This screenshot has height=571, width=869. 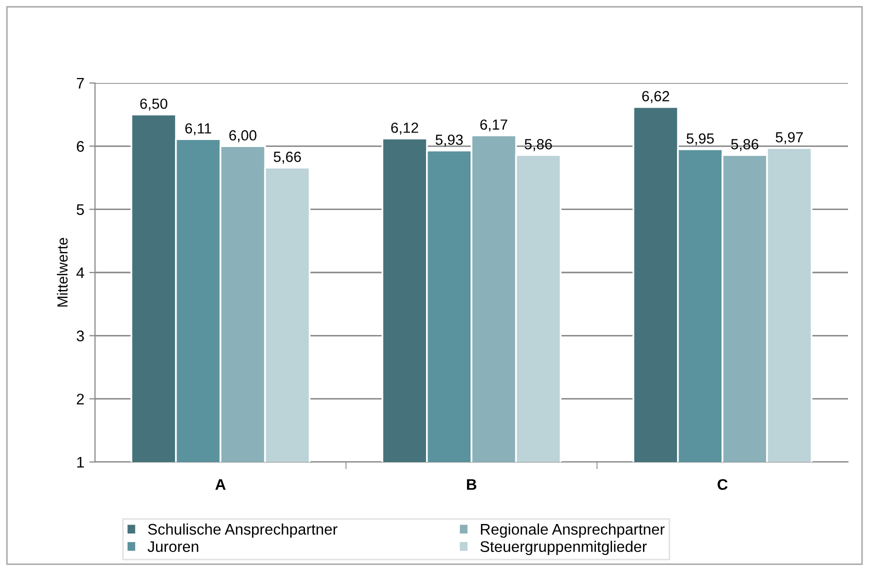 I want to click on y-tick-label: 3, so click(x=80, y=336).